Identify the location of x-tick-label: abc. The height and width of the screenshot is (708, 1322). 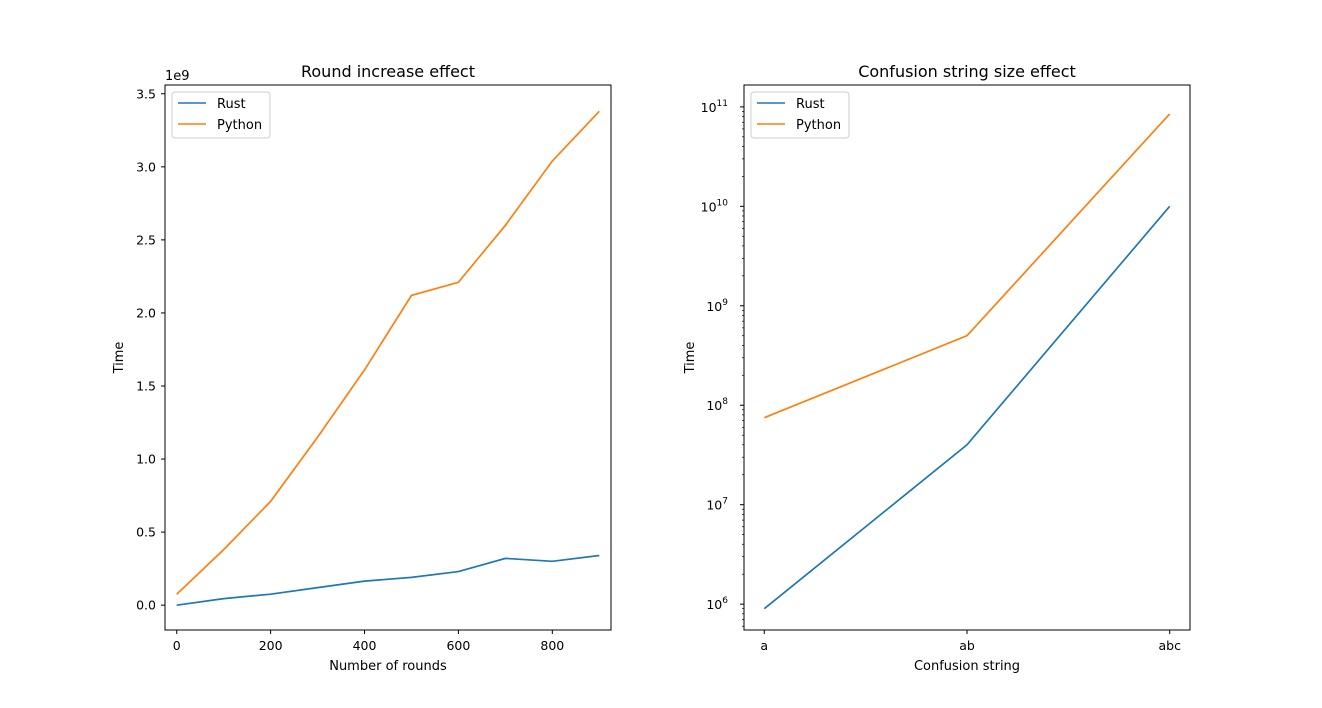
(1169, 645).